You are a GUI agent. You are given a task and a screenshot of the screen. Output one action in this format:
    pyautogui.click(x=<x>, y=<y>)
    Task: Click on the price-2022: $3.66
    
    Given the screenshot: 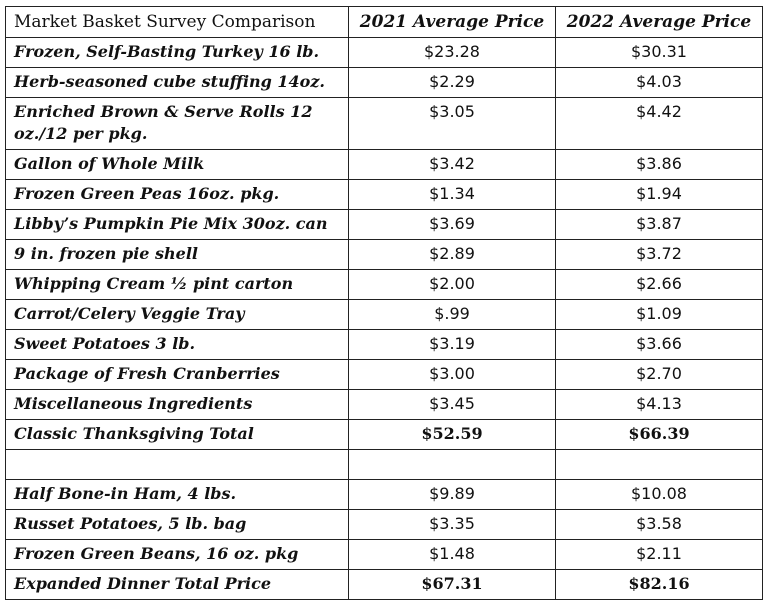 What is the action you would take?
    pyautogui.click(x=659, y=344)
    